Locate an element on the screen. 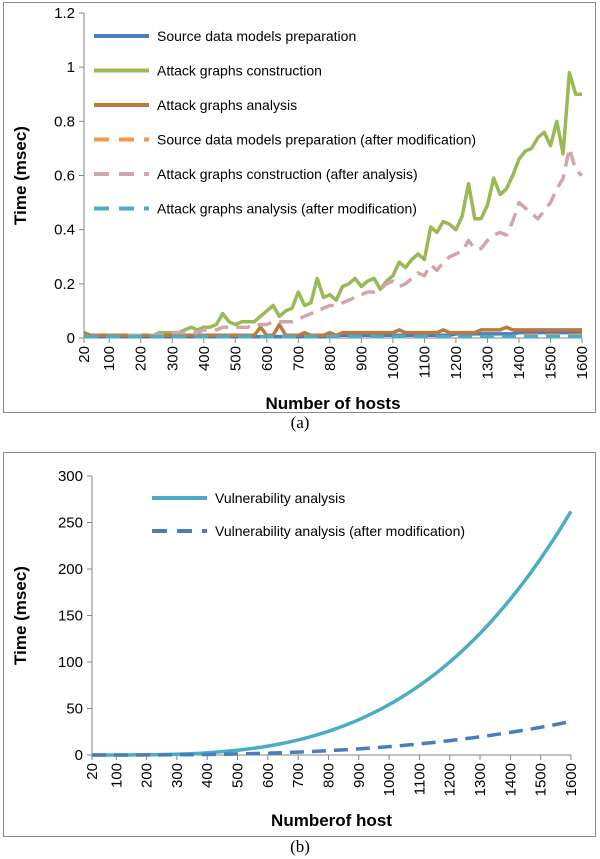 This screenshot has width=600, height=859. y-tick-label: 0.6 is located at coordinates (64, 176).